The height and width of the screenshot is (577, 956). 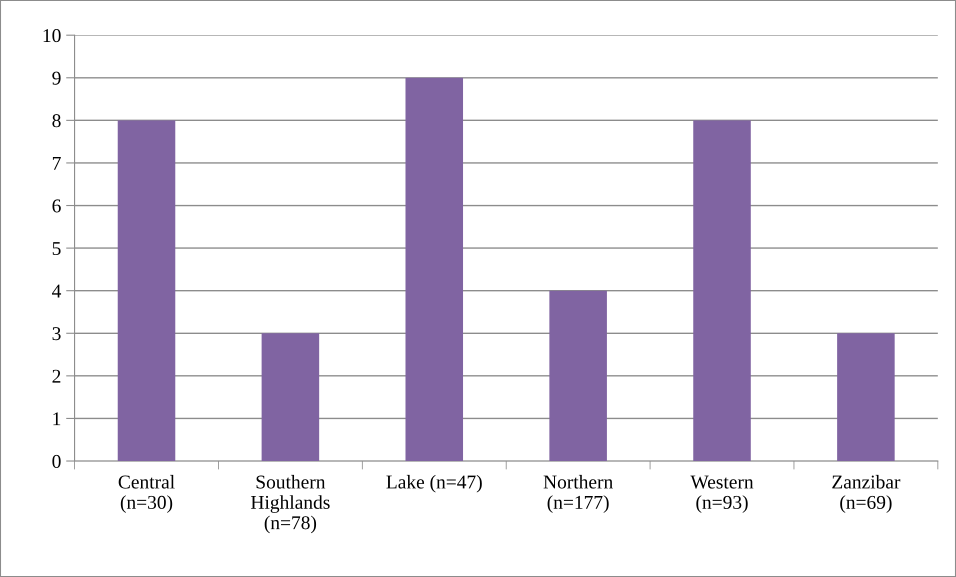 I want to click on y-tick-label: 7, so click(x=56, y=163).